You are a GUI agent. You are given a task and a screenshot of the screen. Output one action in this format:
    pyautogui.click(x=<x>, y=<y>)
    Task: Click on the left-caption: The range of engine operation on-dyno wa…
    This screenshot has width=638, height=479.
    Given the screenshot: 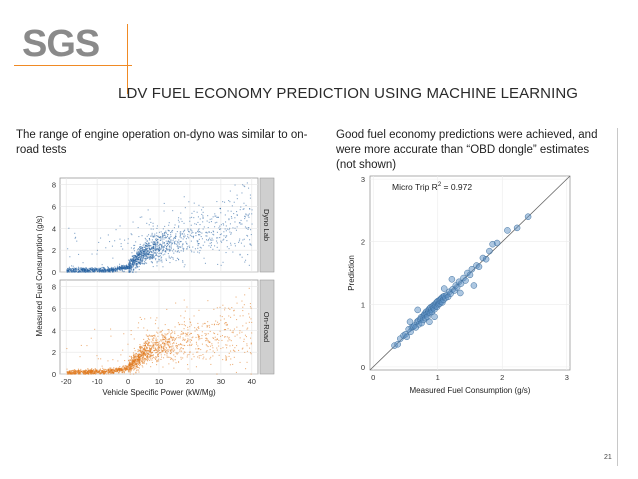 What is the action you would take?
    pyautogui.click(x=162, y=142)
    